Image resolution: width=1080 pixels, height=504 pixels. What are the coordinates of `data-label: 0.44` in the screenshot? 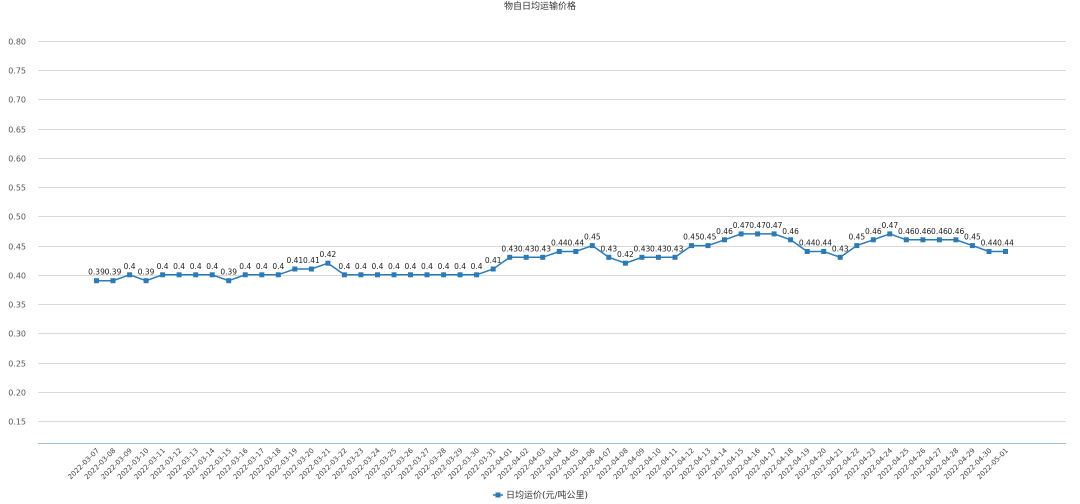 It's located at (1005, 243).